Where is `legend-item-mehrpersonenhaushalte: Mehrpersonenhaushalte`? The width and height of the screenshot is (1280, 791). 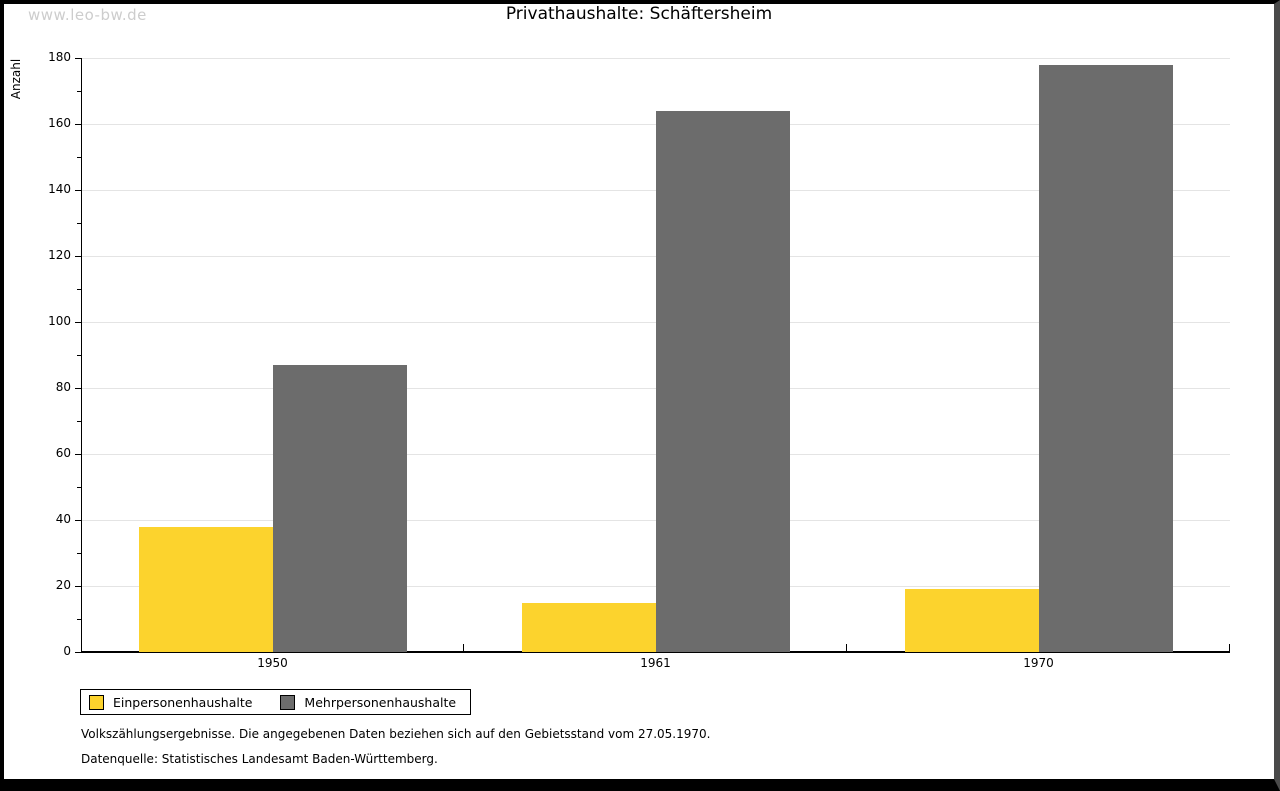
legend-item-mehrpersonenhaushalte: Mehrpersonenhaushalte is located at coordinates (368, 702).